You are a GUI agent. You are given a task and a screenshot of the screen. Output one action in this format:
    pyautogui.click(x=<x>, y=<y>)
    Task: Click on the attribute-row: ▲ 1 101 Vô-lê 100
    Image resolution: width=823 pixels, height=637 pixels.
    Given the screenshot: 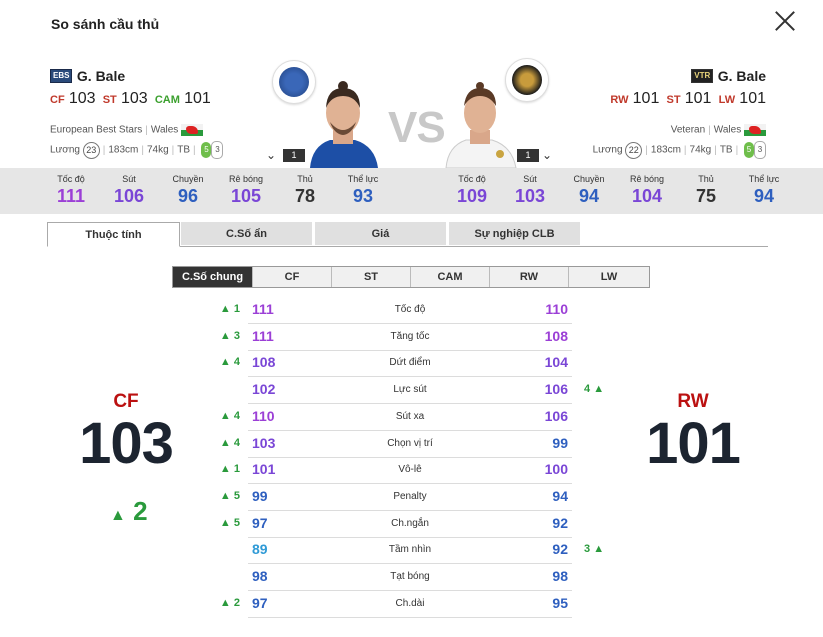 What is the action you would take?
    pyautogui.click(x=410, y=471)
    